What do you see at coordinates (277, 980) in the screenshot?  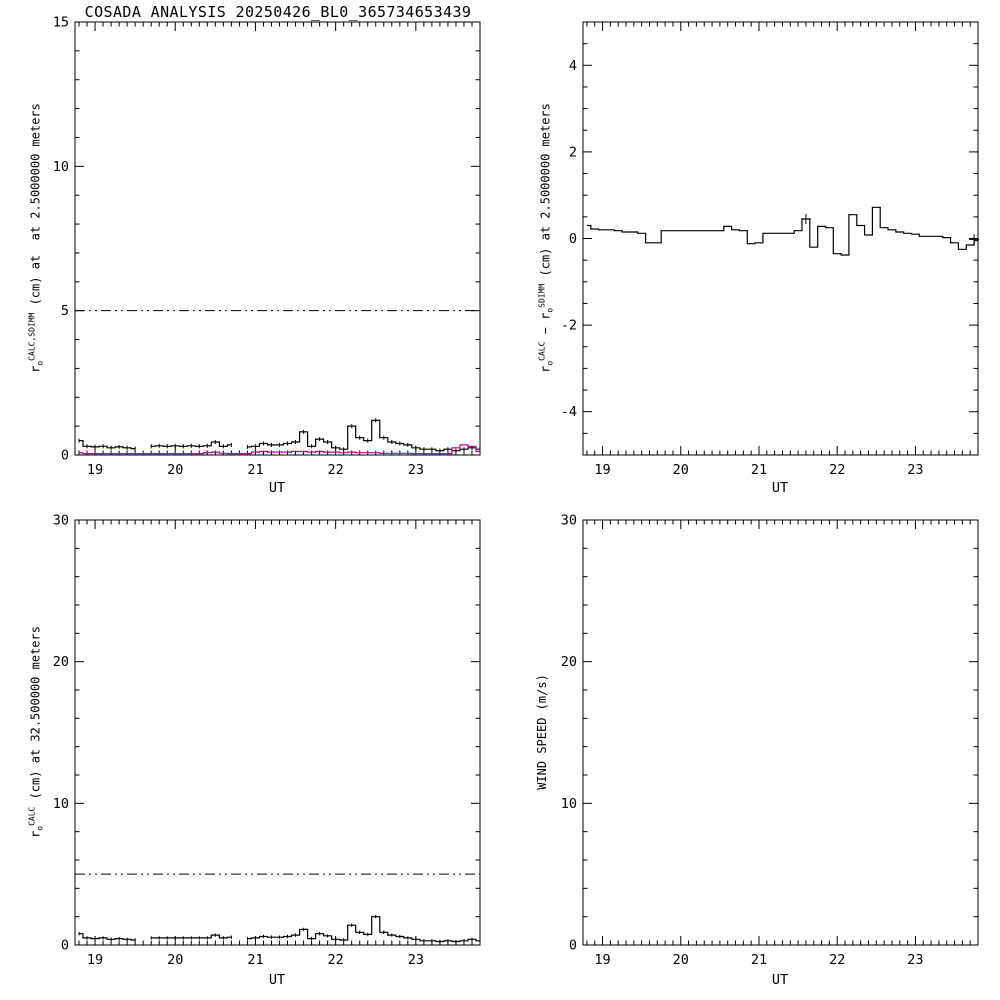 I see `xlabel-ut-bottom-left: UT` at bounding box center [277, 980].